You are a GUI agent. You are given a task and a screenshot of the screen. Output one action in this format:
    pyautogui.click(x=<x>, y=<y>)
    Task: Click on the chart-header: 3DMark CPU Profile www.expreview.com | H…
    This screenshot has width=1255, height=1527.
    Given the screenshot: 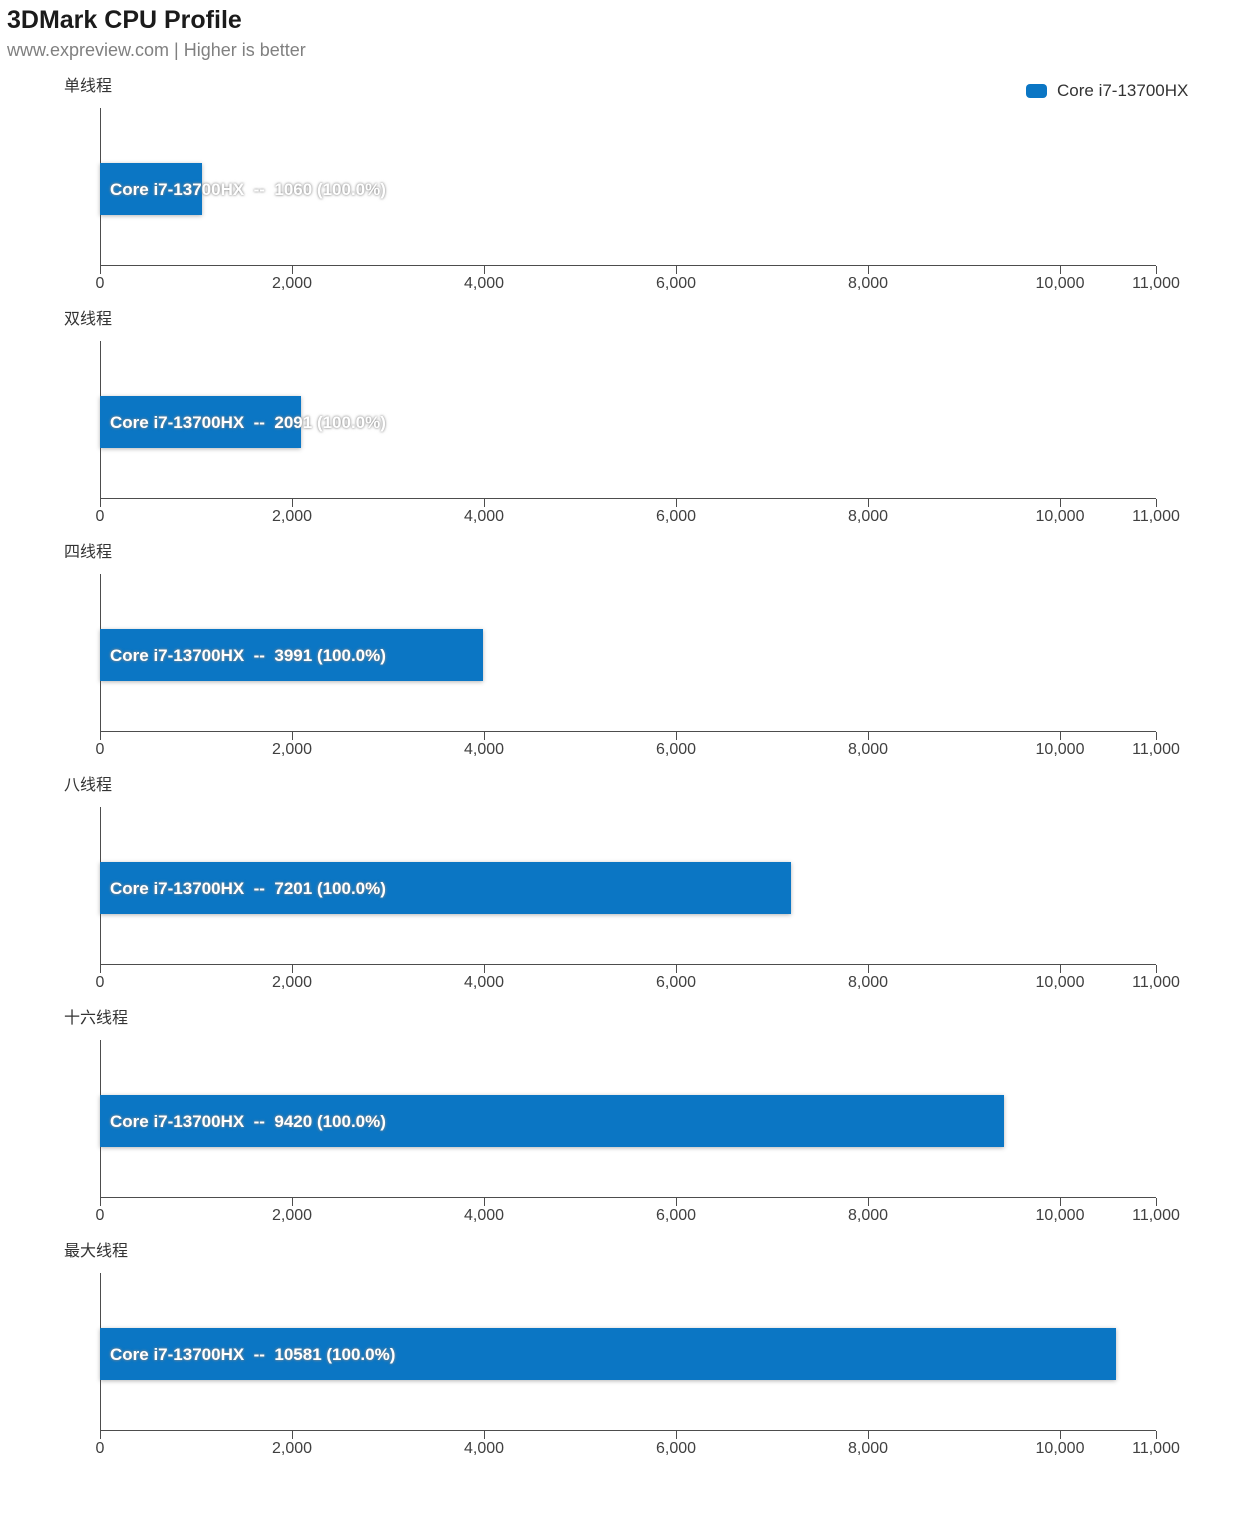 What is the action you would take?
    pyautogui.click(x=627, y=31)
    